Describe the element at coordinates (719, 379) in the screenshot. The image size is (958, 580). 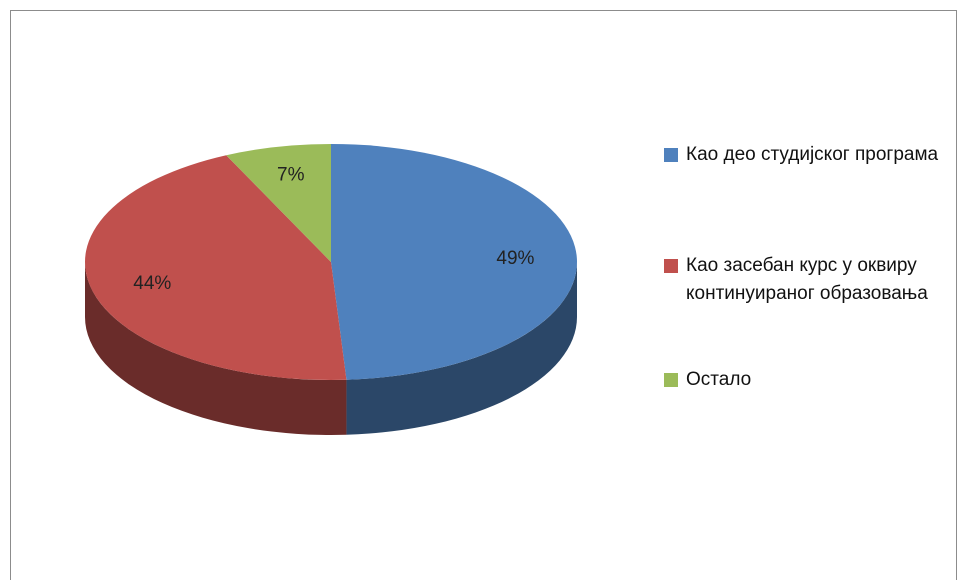
I see `legend-label: Остало` at that location.